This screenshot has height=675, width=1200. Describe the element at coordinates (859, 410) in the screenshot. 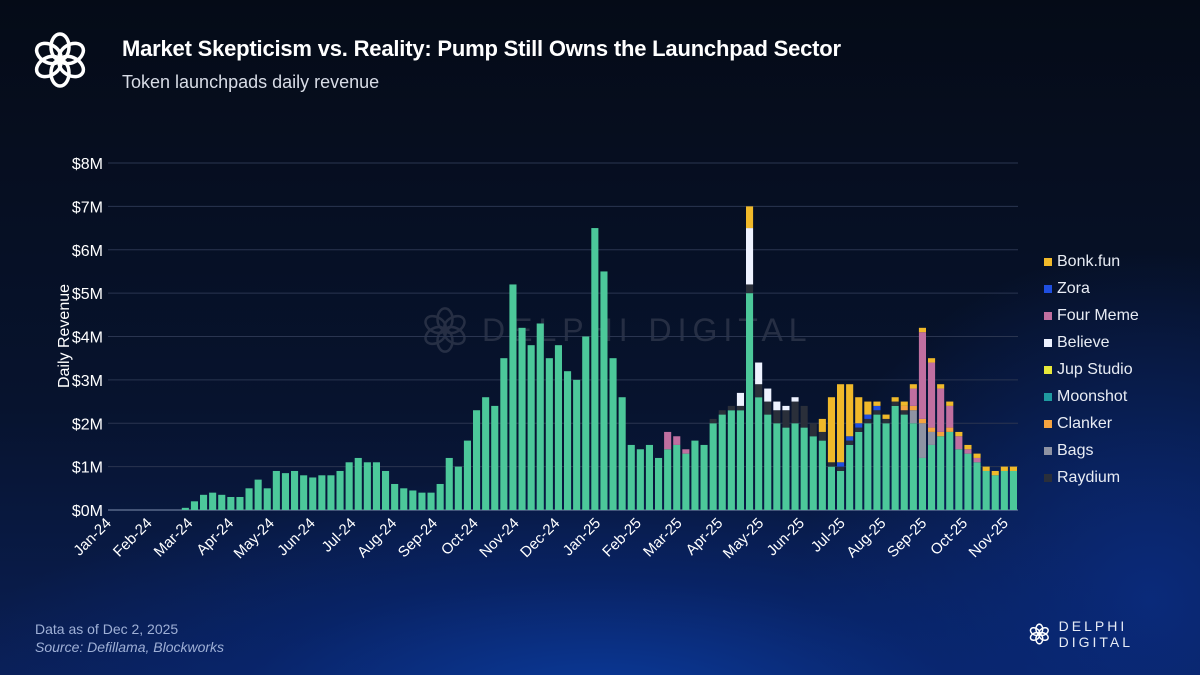

I see `bar-bonk-fun-w82` at that location.